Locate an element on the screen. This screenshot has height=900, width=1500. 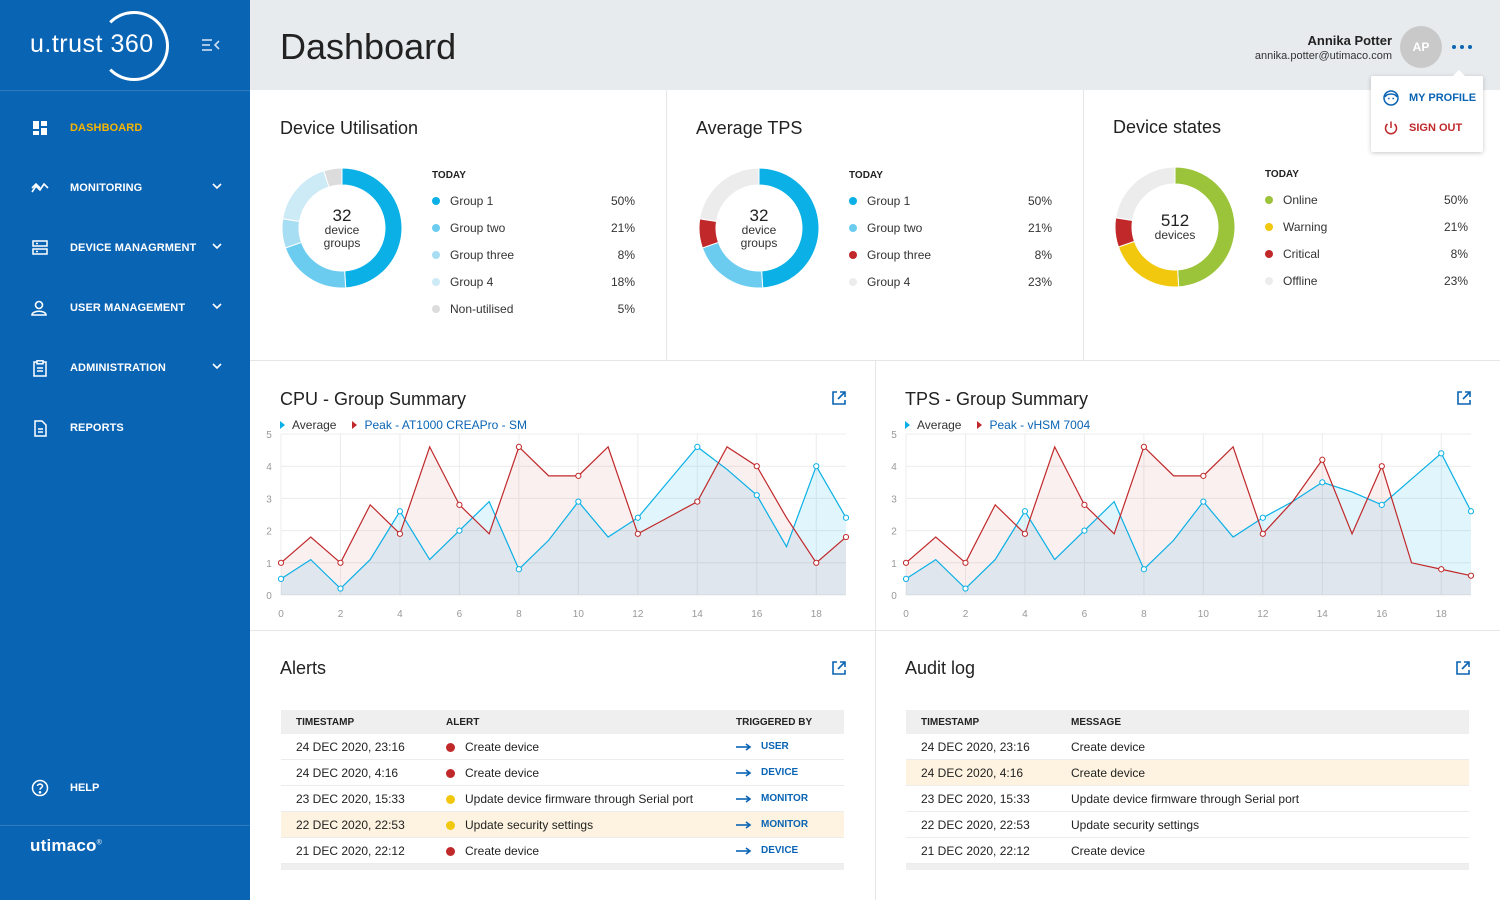
my-profile-menu-item: MY PROFILE is located at coordinates (1429, 98).